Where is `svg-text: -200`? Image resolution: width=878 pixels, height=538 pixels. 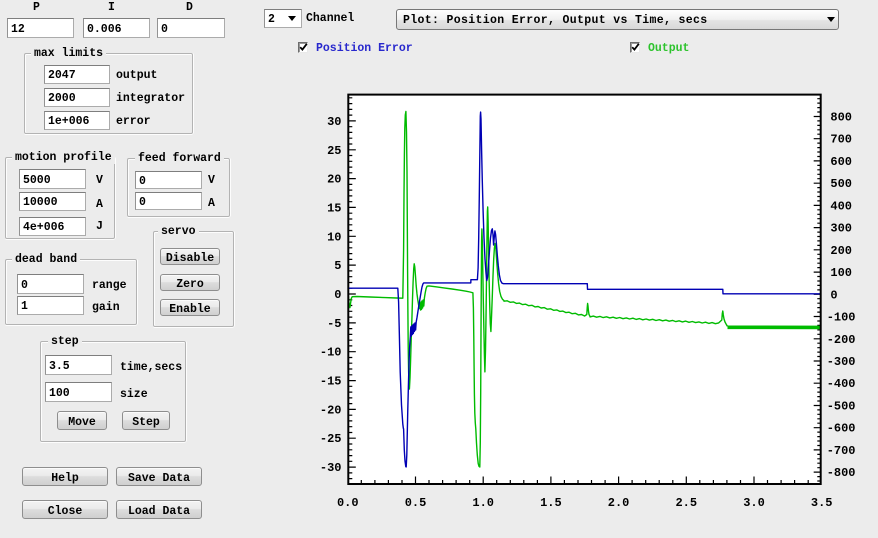
svg-text: -200 is located at coordinates (841, 340).